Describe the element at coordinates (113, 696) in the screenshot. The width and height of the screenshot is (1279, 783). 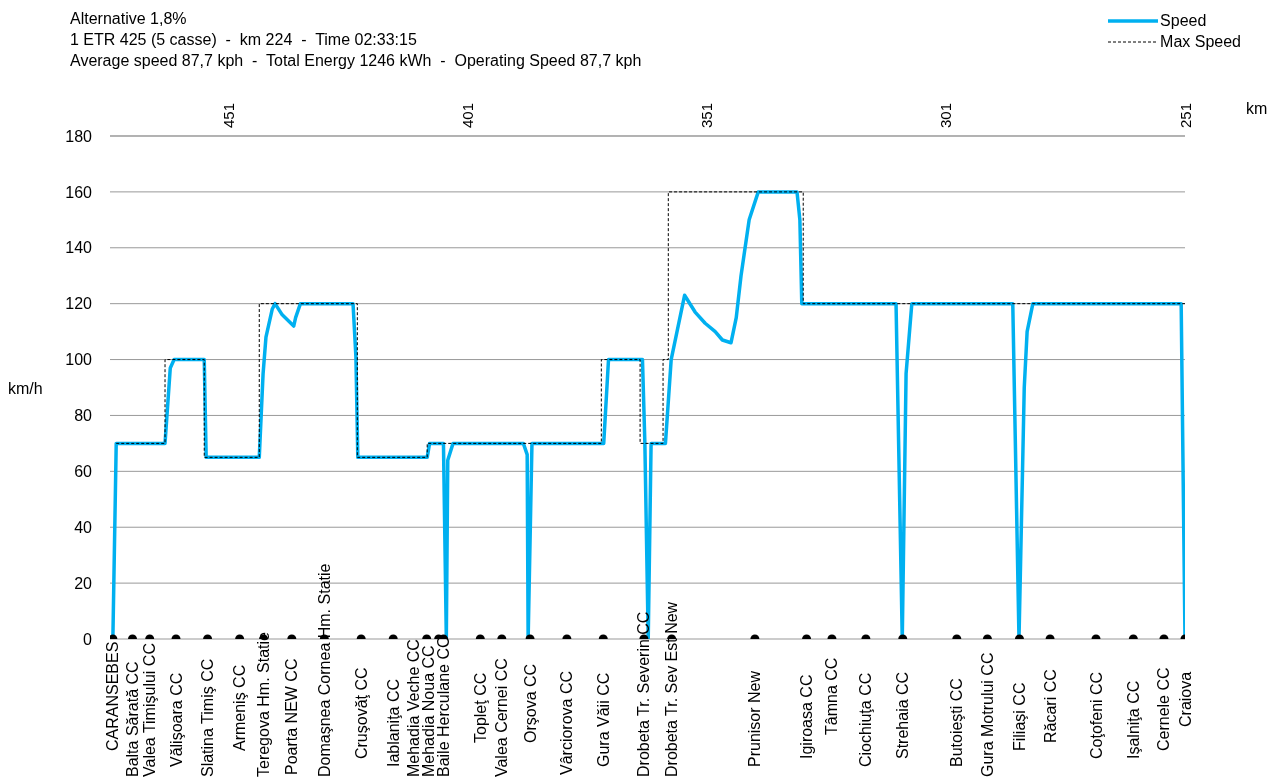
I see `annotation: CARANSEBES` at that location.